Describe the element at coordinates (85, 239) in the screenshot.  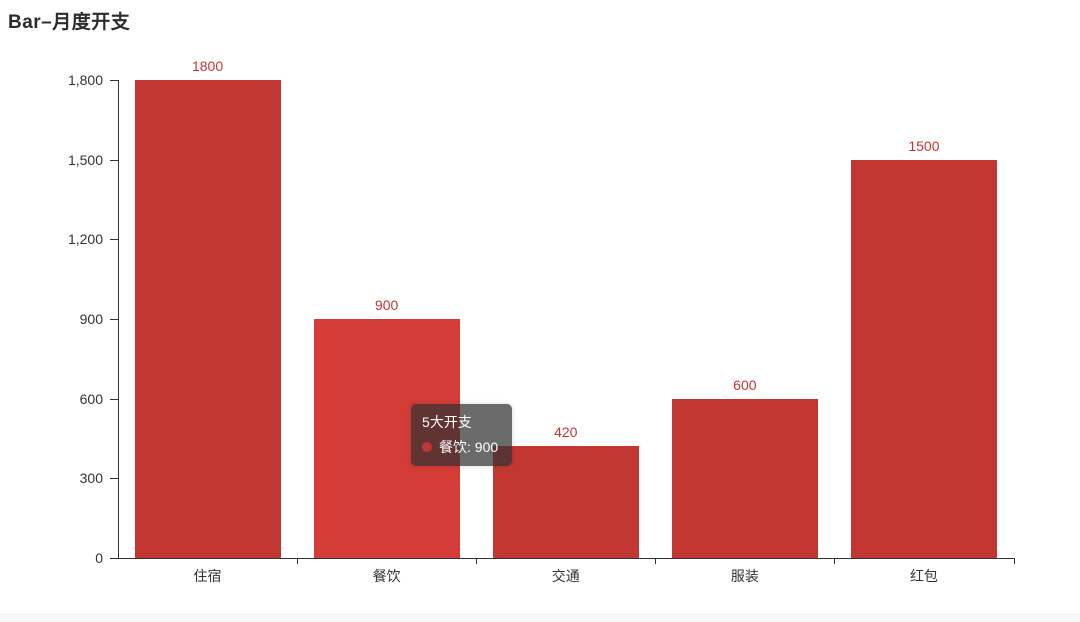
I see `y-axis-tick-label: 1,200` at that location.